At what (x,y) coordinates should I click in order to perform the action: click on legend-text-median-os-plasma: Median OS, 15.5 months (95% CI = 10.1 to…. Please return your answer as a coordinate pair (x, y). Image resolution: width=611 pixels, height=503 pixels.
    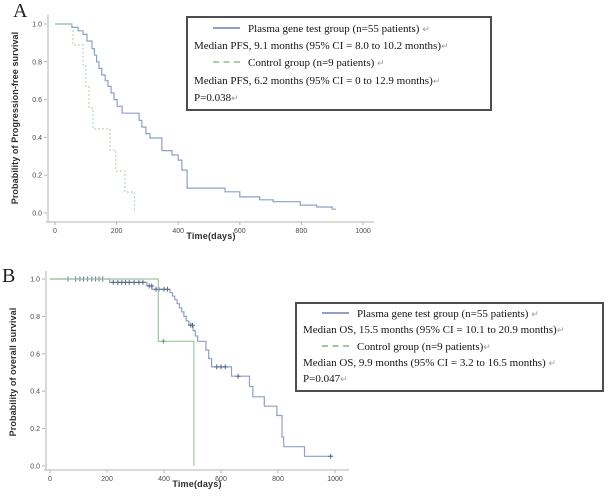
    Looking at the image, I should click on (430, 330).